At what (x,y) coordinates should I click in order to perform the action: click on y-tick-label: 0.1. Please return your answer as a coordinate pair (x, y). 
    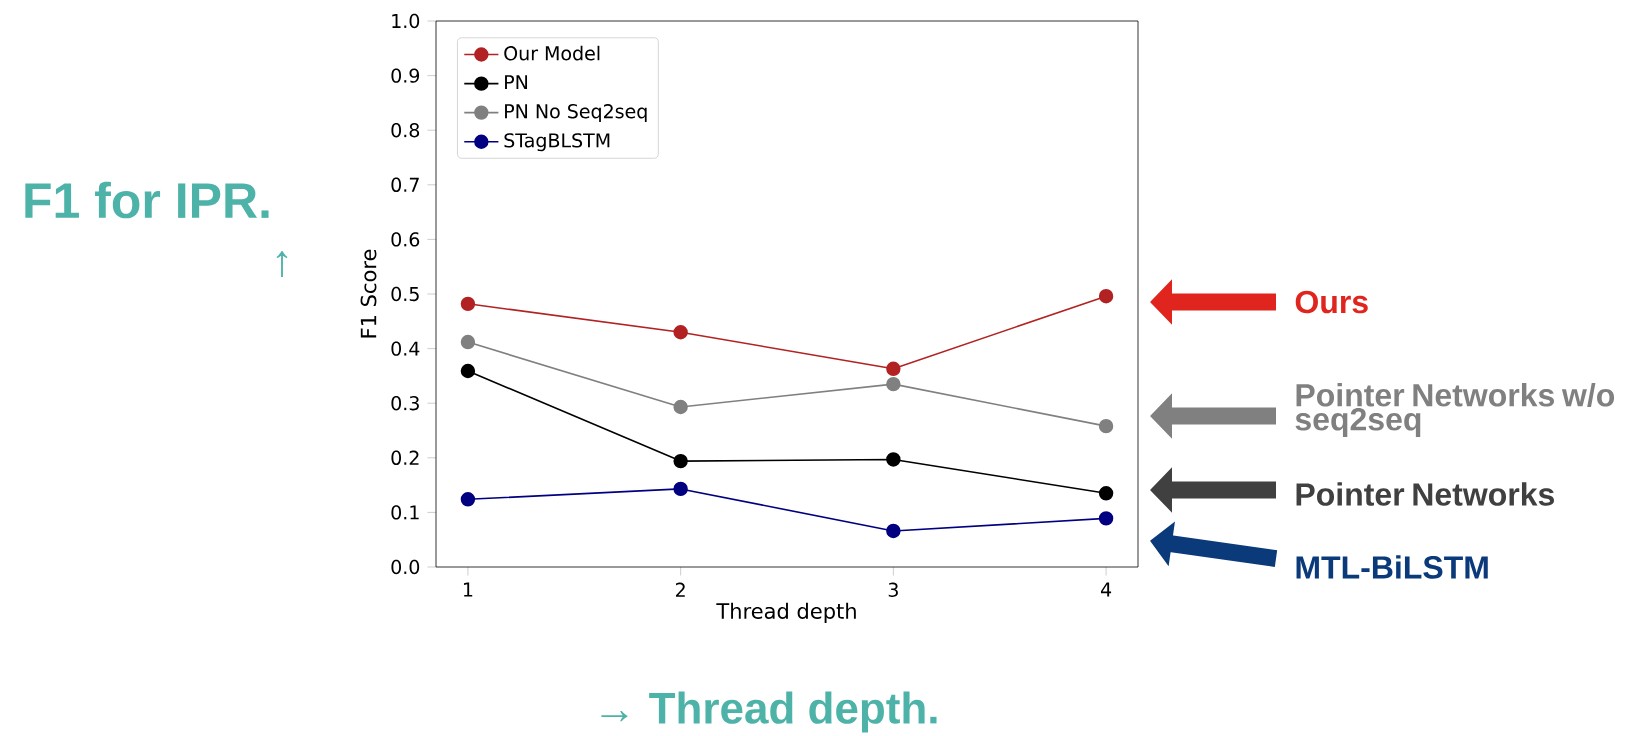
    Looking at the image, I should click on (405, 512).